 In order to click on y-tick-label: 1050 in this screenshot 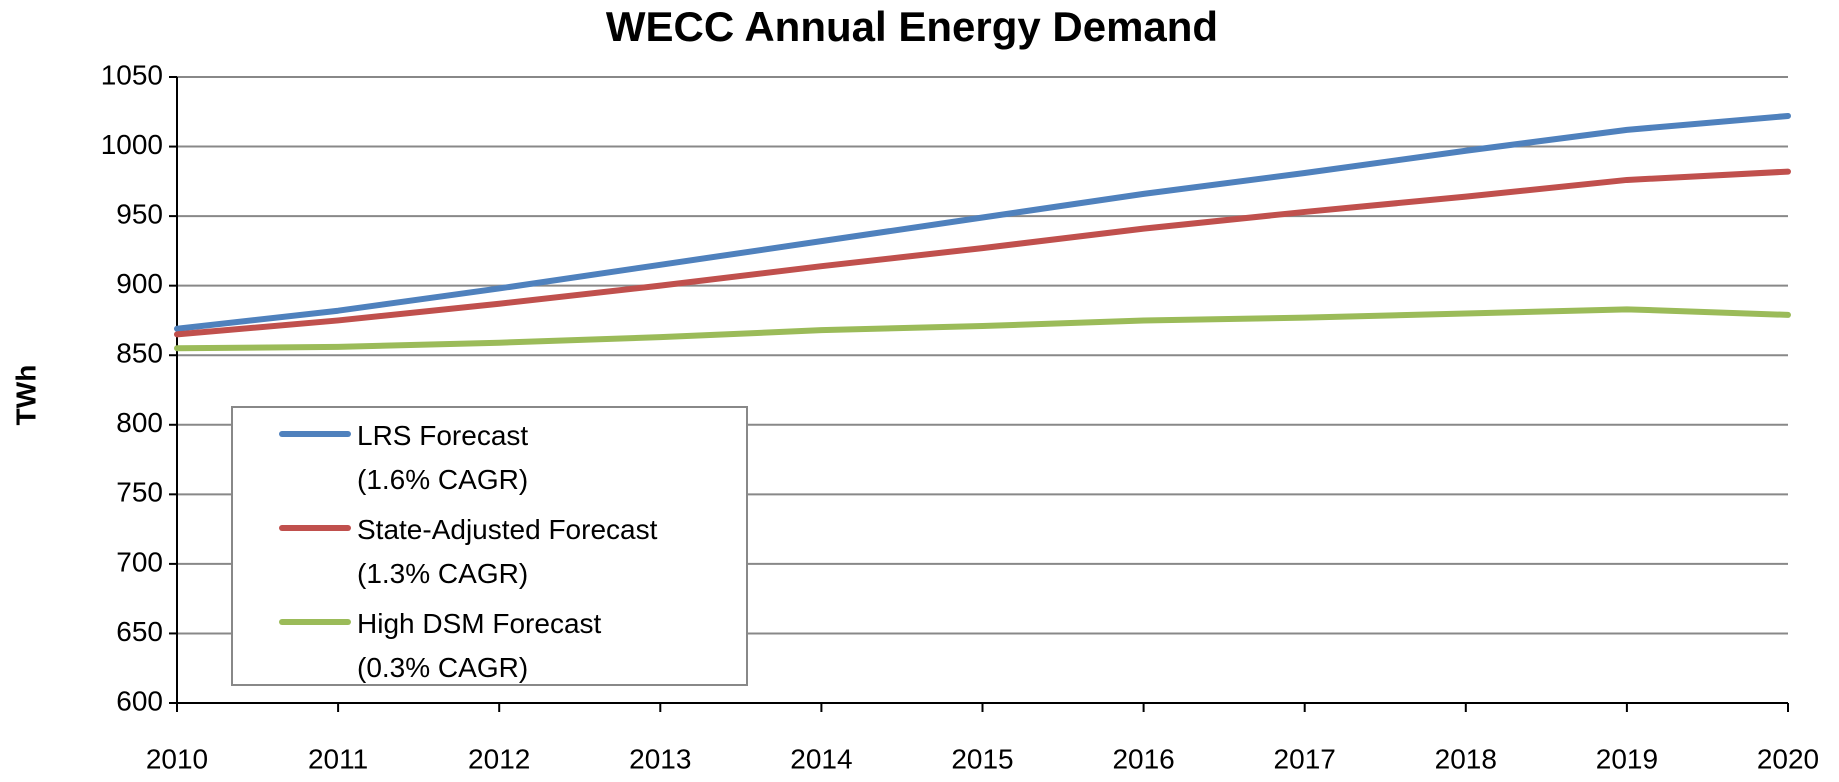, I will do `click(132, 74)`.